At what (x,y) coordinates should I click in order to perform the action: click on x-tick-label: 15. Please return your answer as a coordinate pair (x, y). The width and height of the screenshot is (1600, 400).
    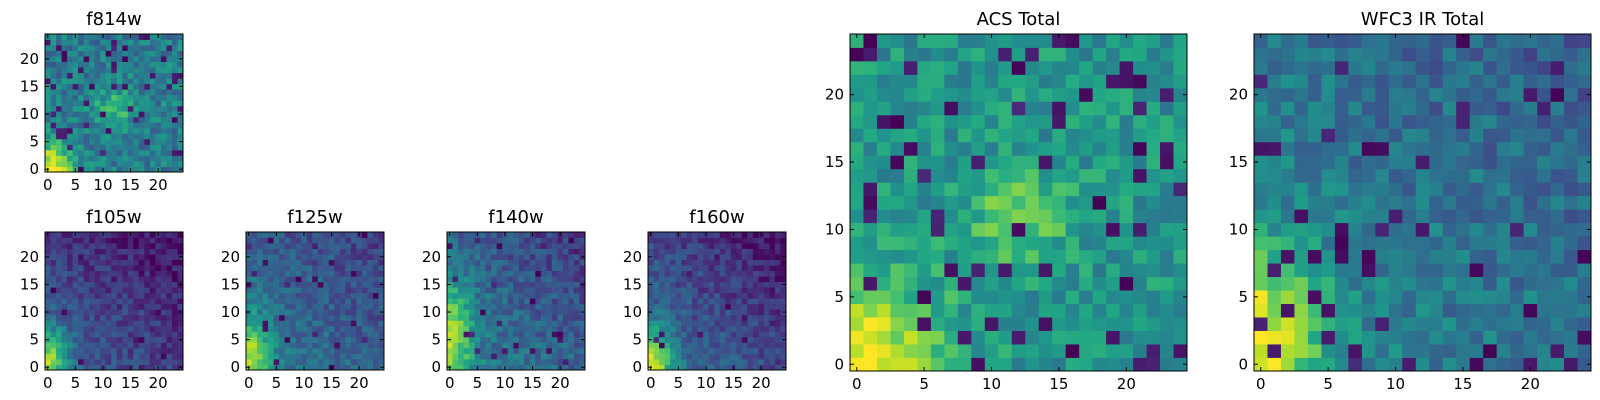
    Looking at the image, I should click on (1462, 384).